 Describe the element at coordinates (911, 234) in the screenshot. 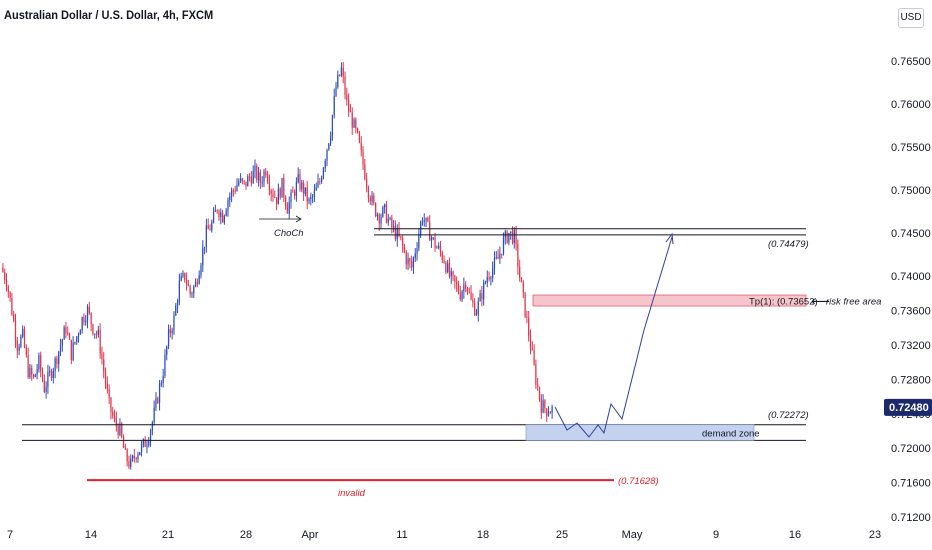

I see `price-tick-label: 0.74500` at that location.